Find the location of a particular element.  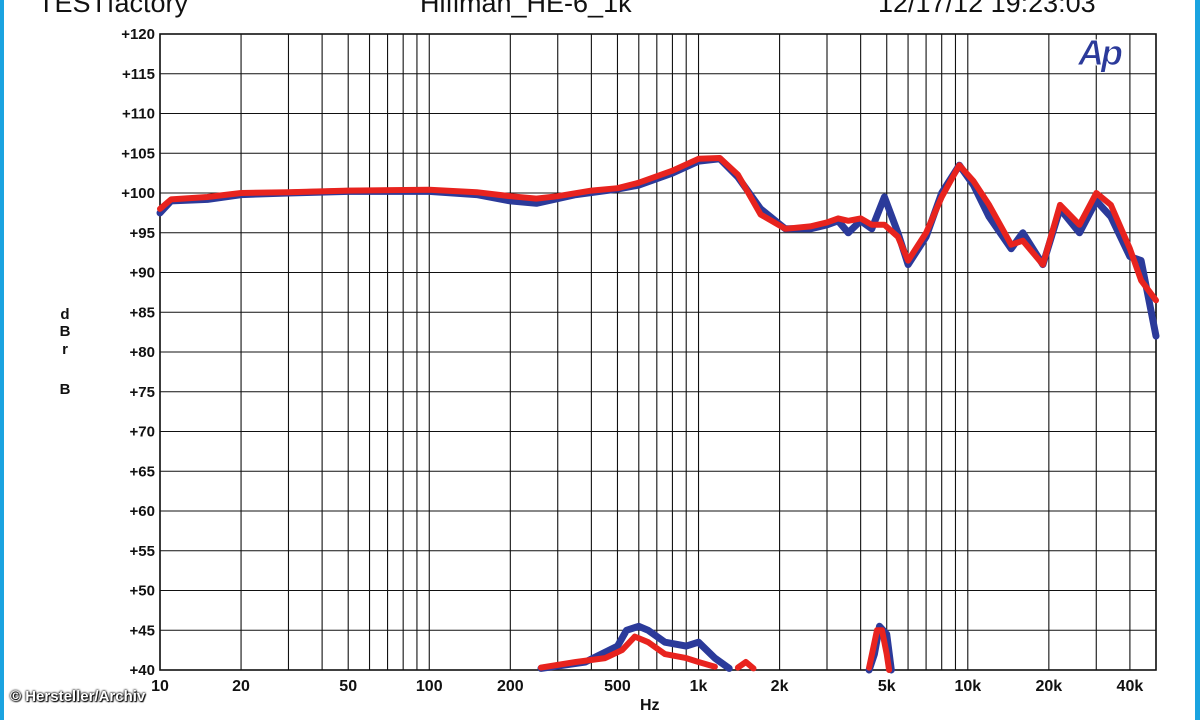

header-left-label: TESTfactory is located at coordinates (113, 9).